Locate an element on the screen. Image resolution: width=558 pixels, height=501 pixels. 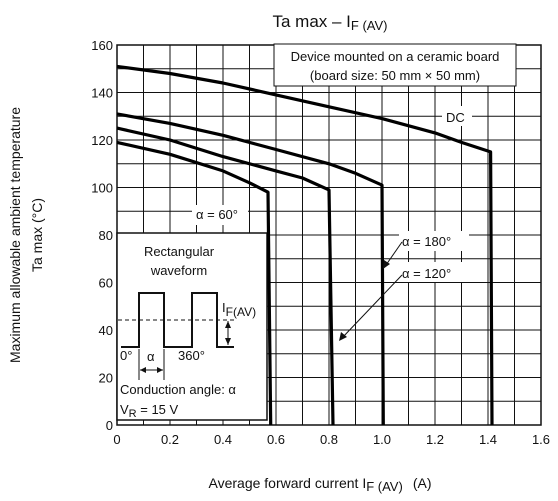
series-label-alpha-180: α = 180° is located at coordinates (426, 241).